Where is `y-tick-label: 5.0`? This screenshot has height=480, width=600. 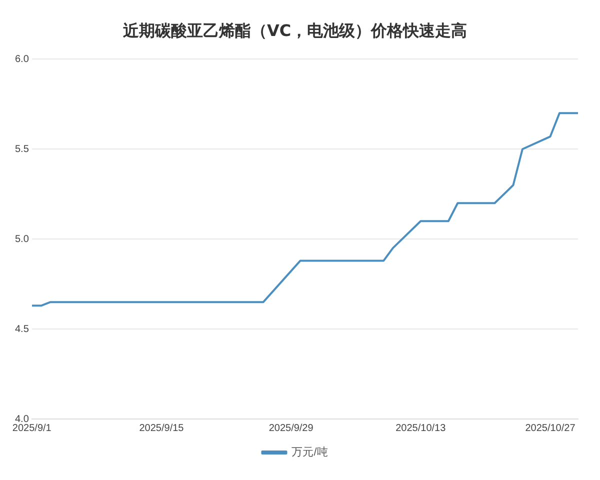 y-tick-label: 5.0 is located at coordinates (22, 239).